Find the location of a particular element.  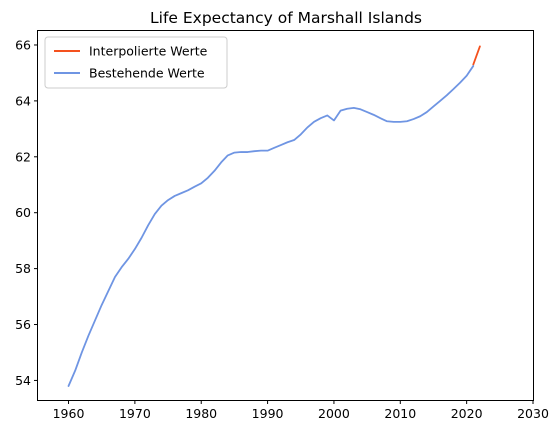

x-tick-label: 1960 is located at coordinates (69, 413).